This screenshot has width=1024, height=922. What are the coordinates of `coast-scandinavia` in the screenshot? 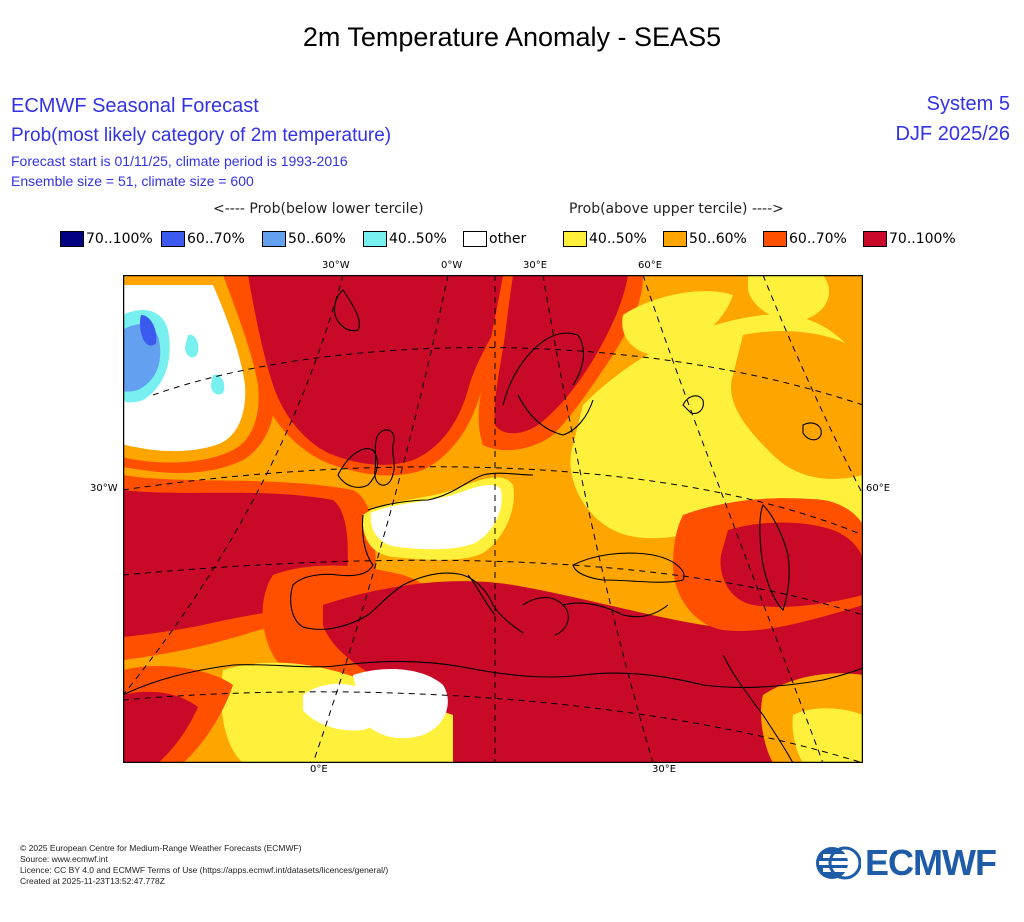 It's located at (548, 384).